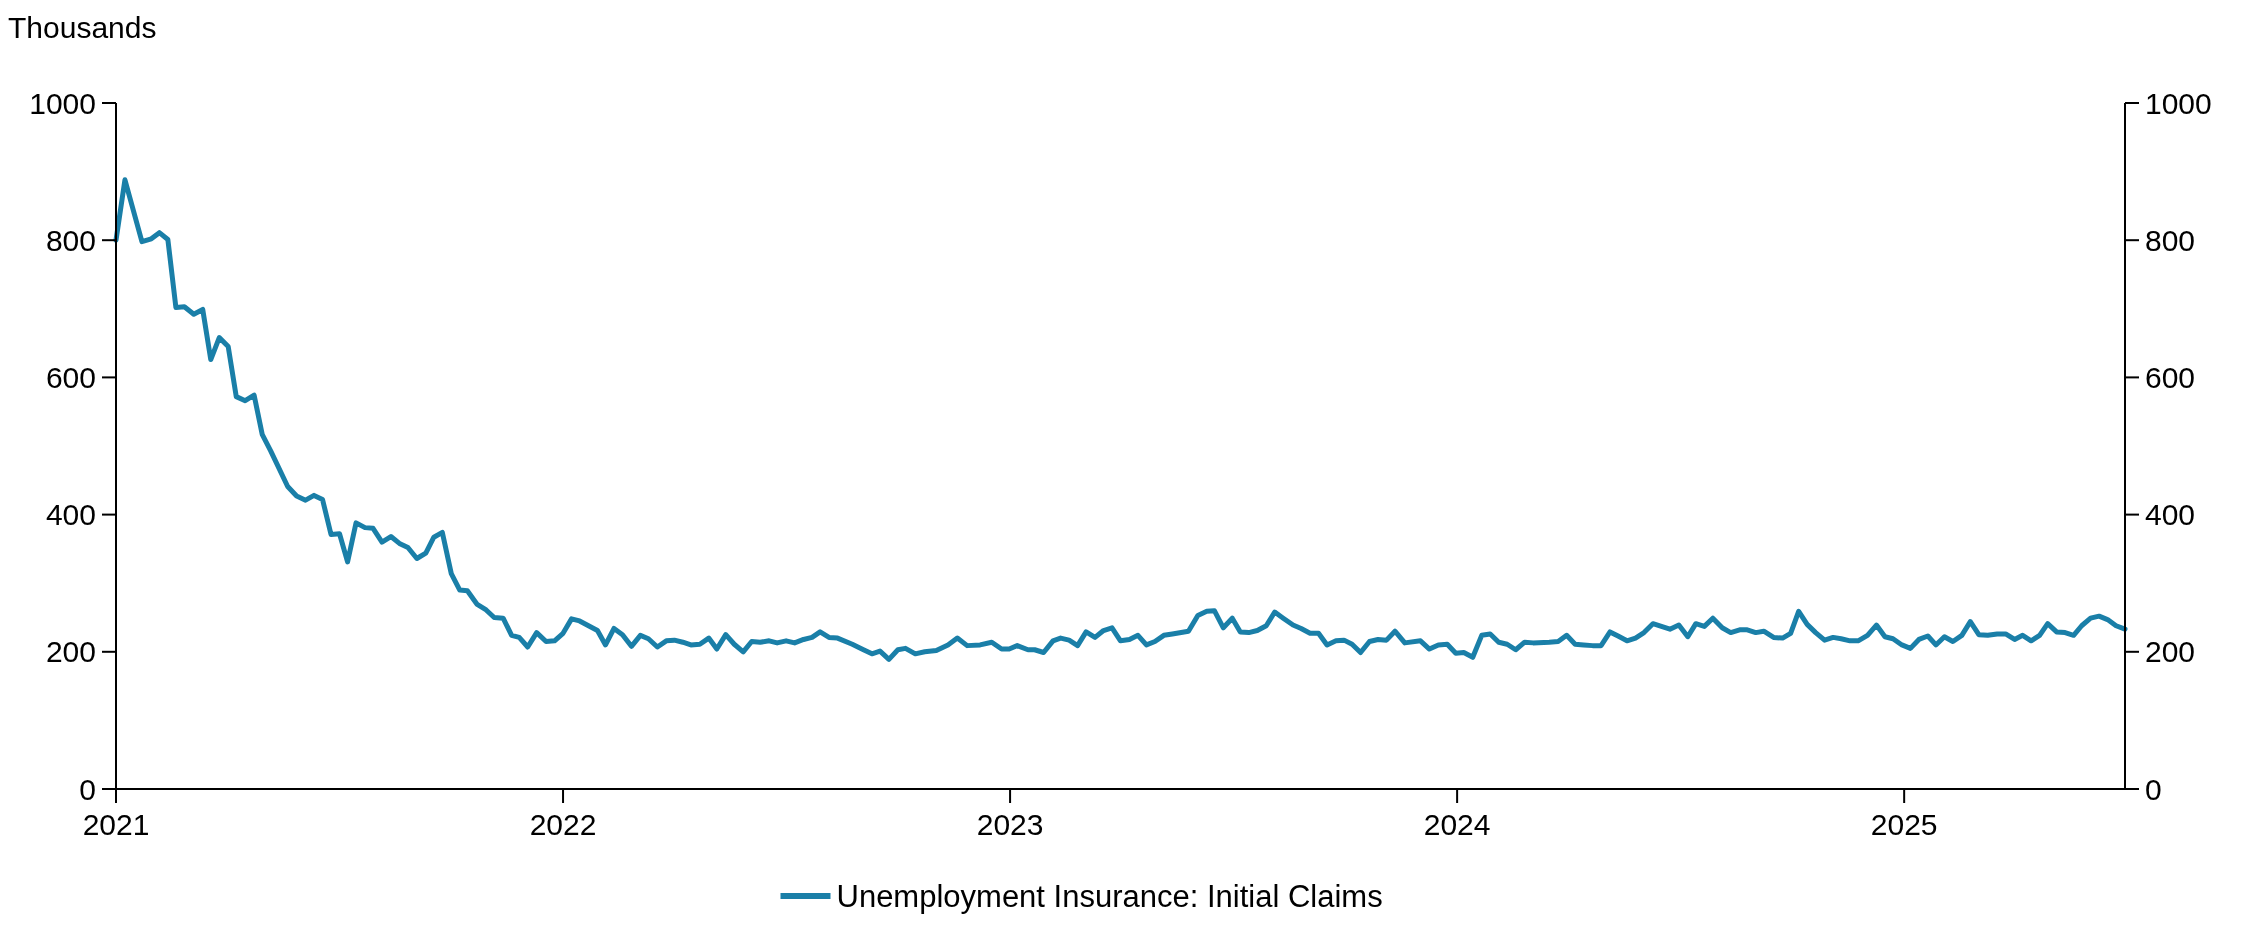 The image size is (2244, 936). Describe the element at coordinates (1457, 824) in the screenshot. I see `x-tick-label: 2024` at that location.